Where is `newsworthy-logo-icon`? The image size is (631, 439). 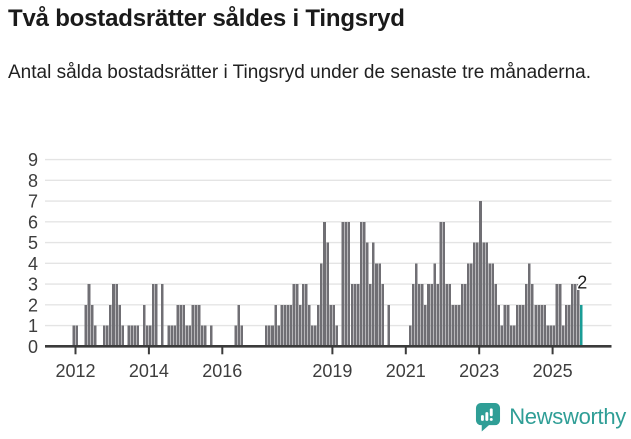
newsworthy-logo-icon is located at coordinates (488, 417).